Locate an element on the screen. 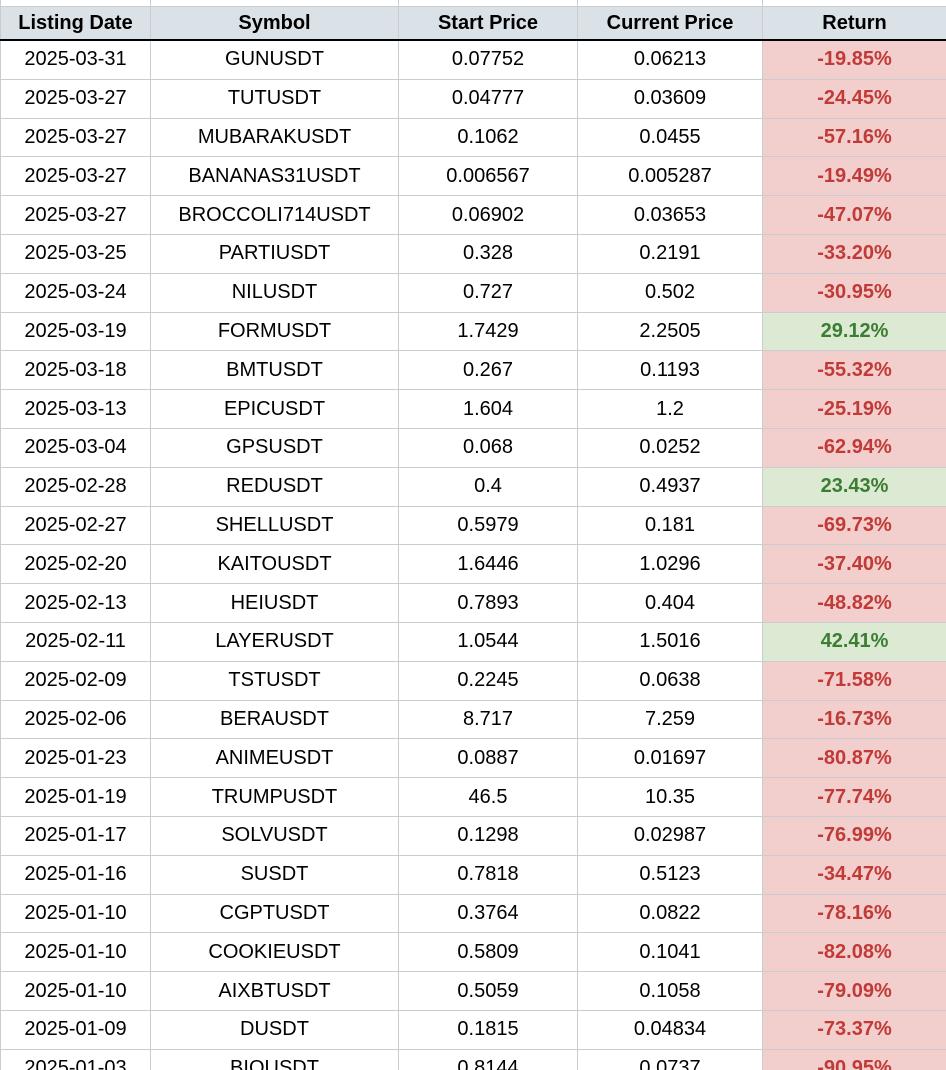  return-cell: -69.73% is located at coordinates (854, 525).